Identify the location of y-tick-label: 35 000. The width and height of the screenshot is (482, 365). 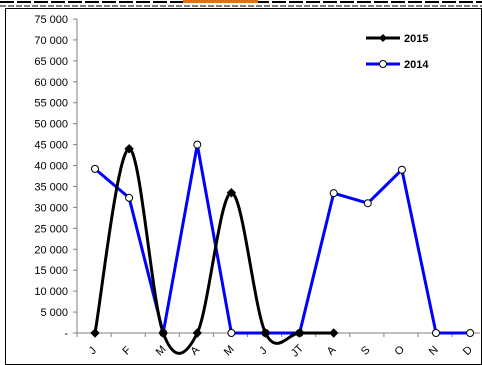
(51, 187).